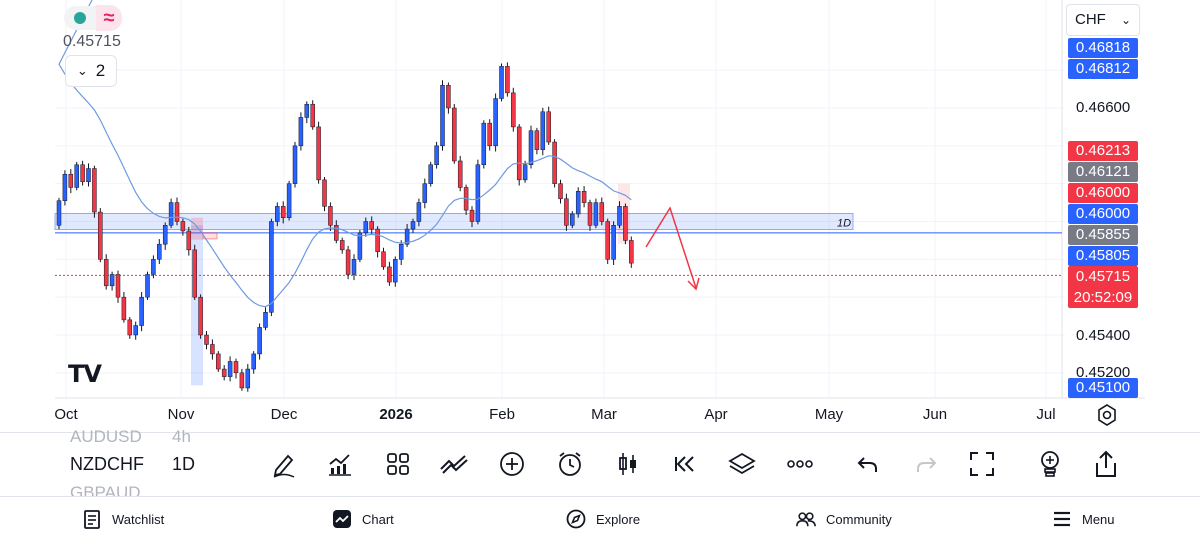 The image size is (1200, 540). Describe the element at coordinates (92, 41) in the screenshot. I see `legend-last-price: 0.45715` at that location.